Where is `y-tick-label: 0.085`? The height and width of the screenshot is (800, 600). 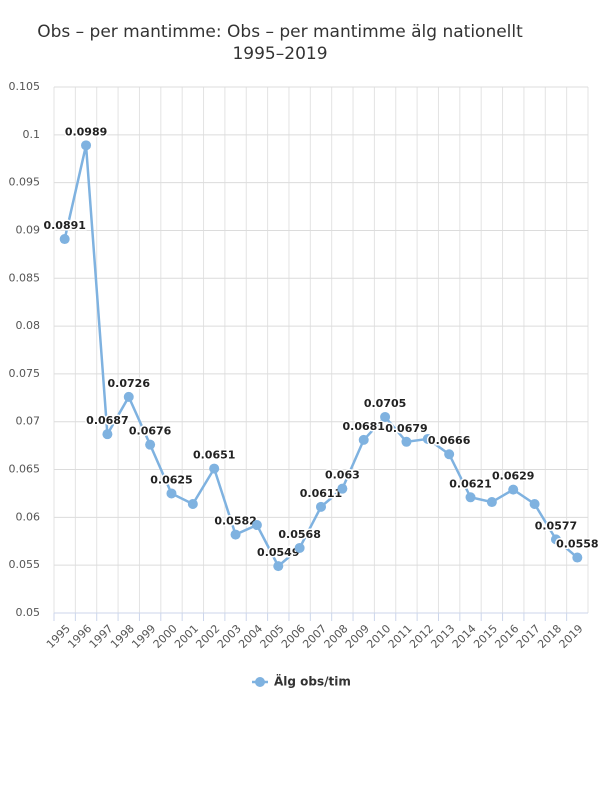
y-tick-label: 0.085 is located at coordinates (25, 277).